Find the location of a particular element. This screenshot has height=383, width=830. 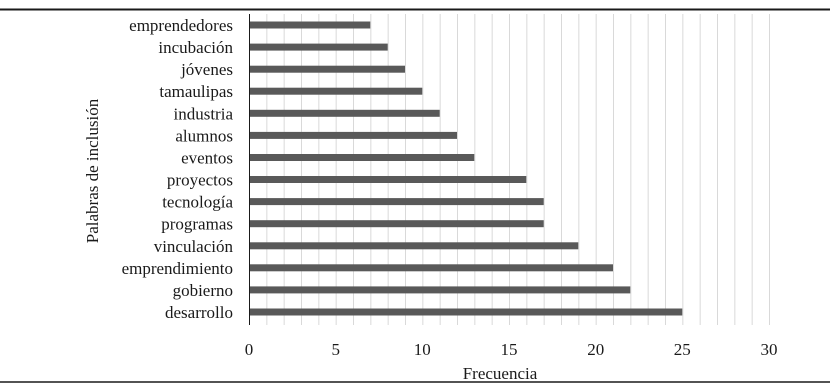

category-label: jóvenes is located at coordinates (206, 69).